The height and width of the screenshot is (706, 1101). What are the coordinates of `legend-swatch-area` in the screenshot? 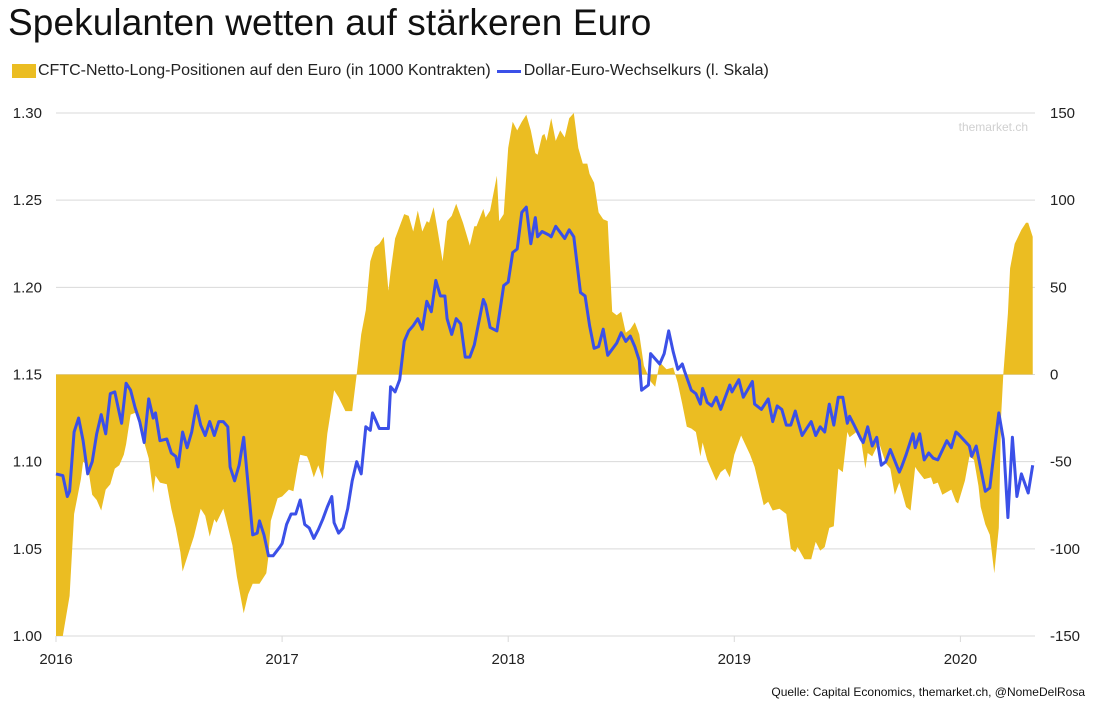 It's located at (24, 71).